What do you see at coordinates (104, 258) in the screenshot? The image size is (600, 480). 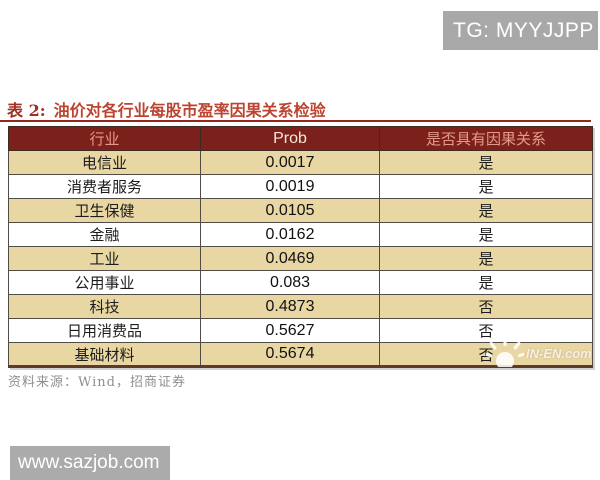 I see `cell-industry: 工业` at bounding box center [104, 258].